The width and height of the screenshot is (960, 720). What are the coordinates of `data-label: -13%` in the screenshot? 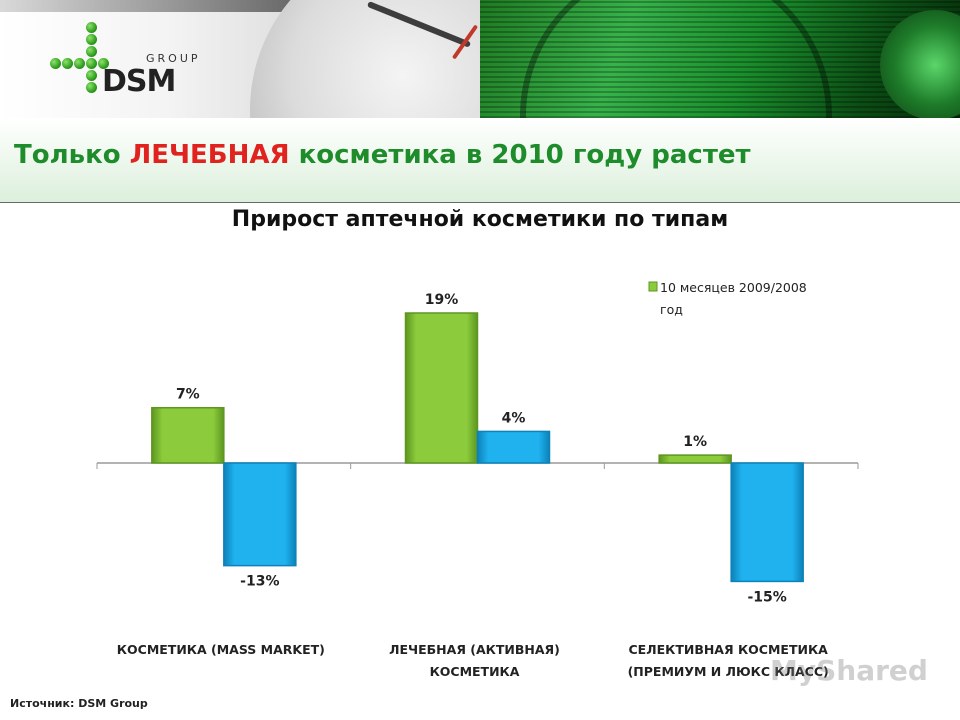 It's located at (259, 582).